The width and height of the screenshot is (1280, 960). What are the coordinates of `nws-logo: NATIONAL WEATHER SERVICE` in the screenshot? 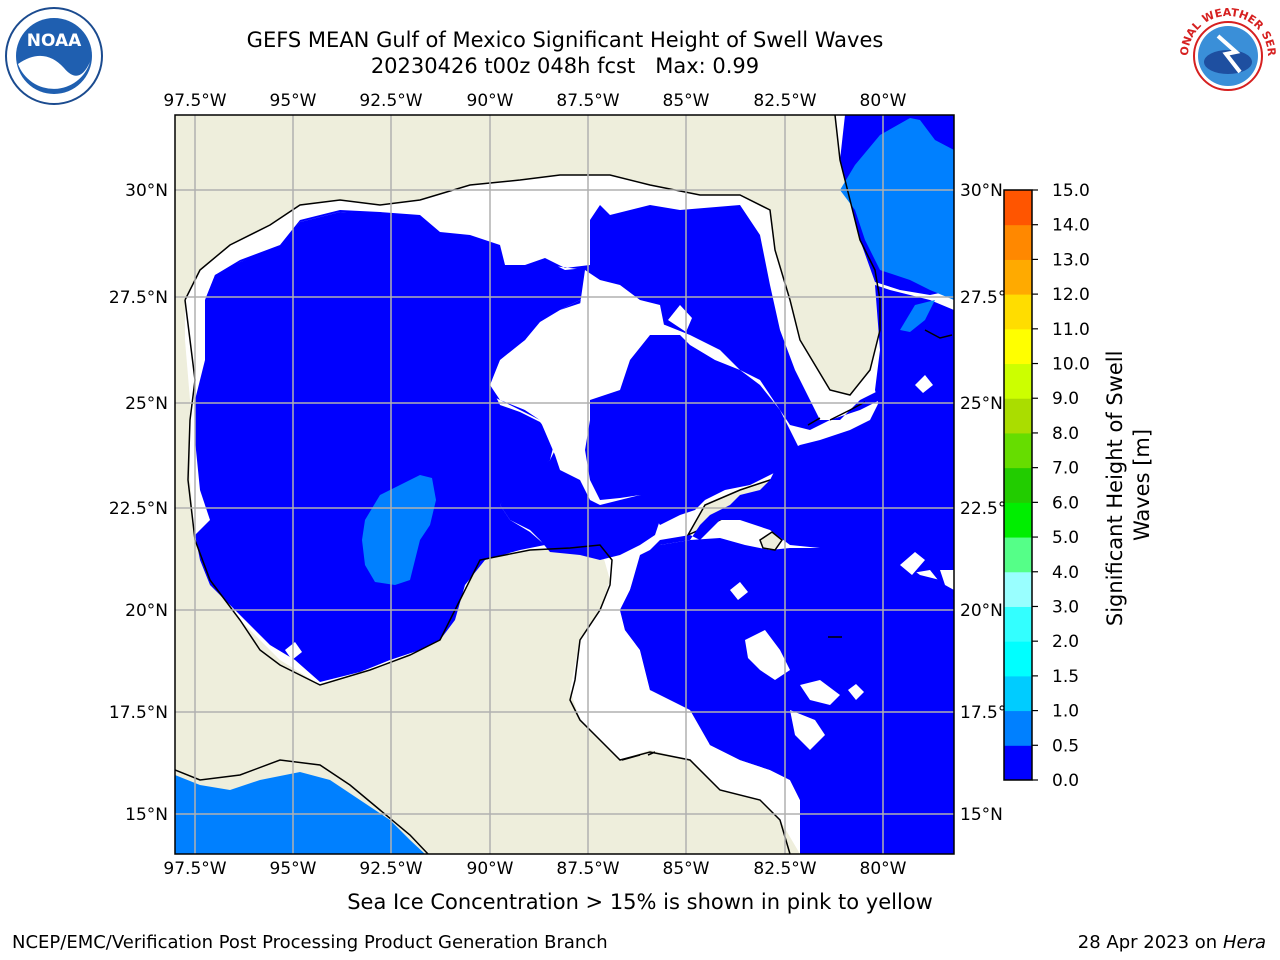 It's located at (1228, 55).